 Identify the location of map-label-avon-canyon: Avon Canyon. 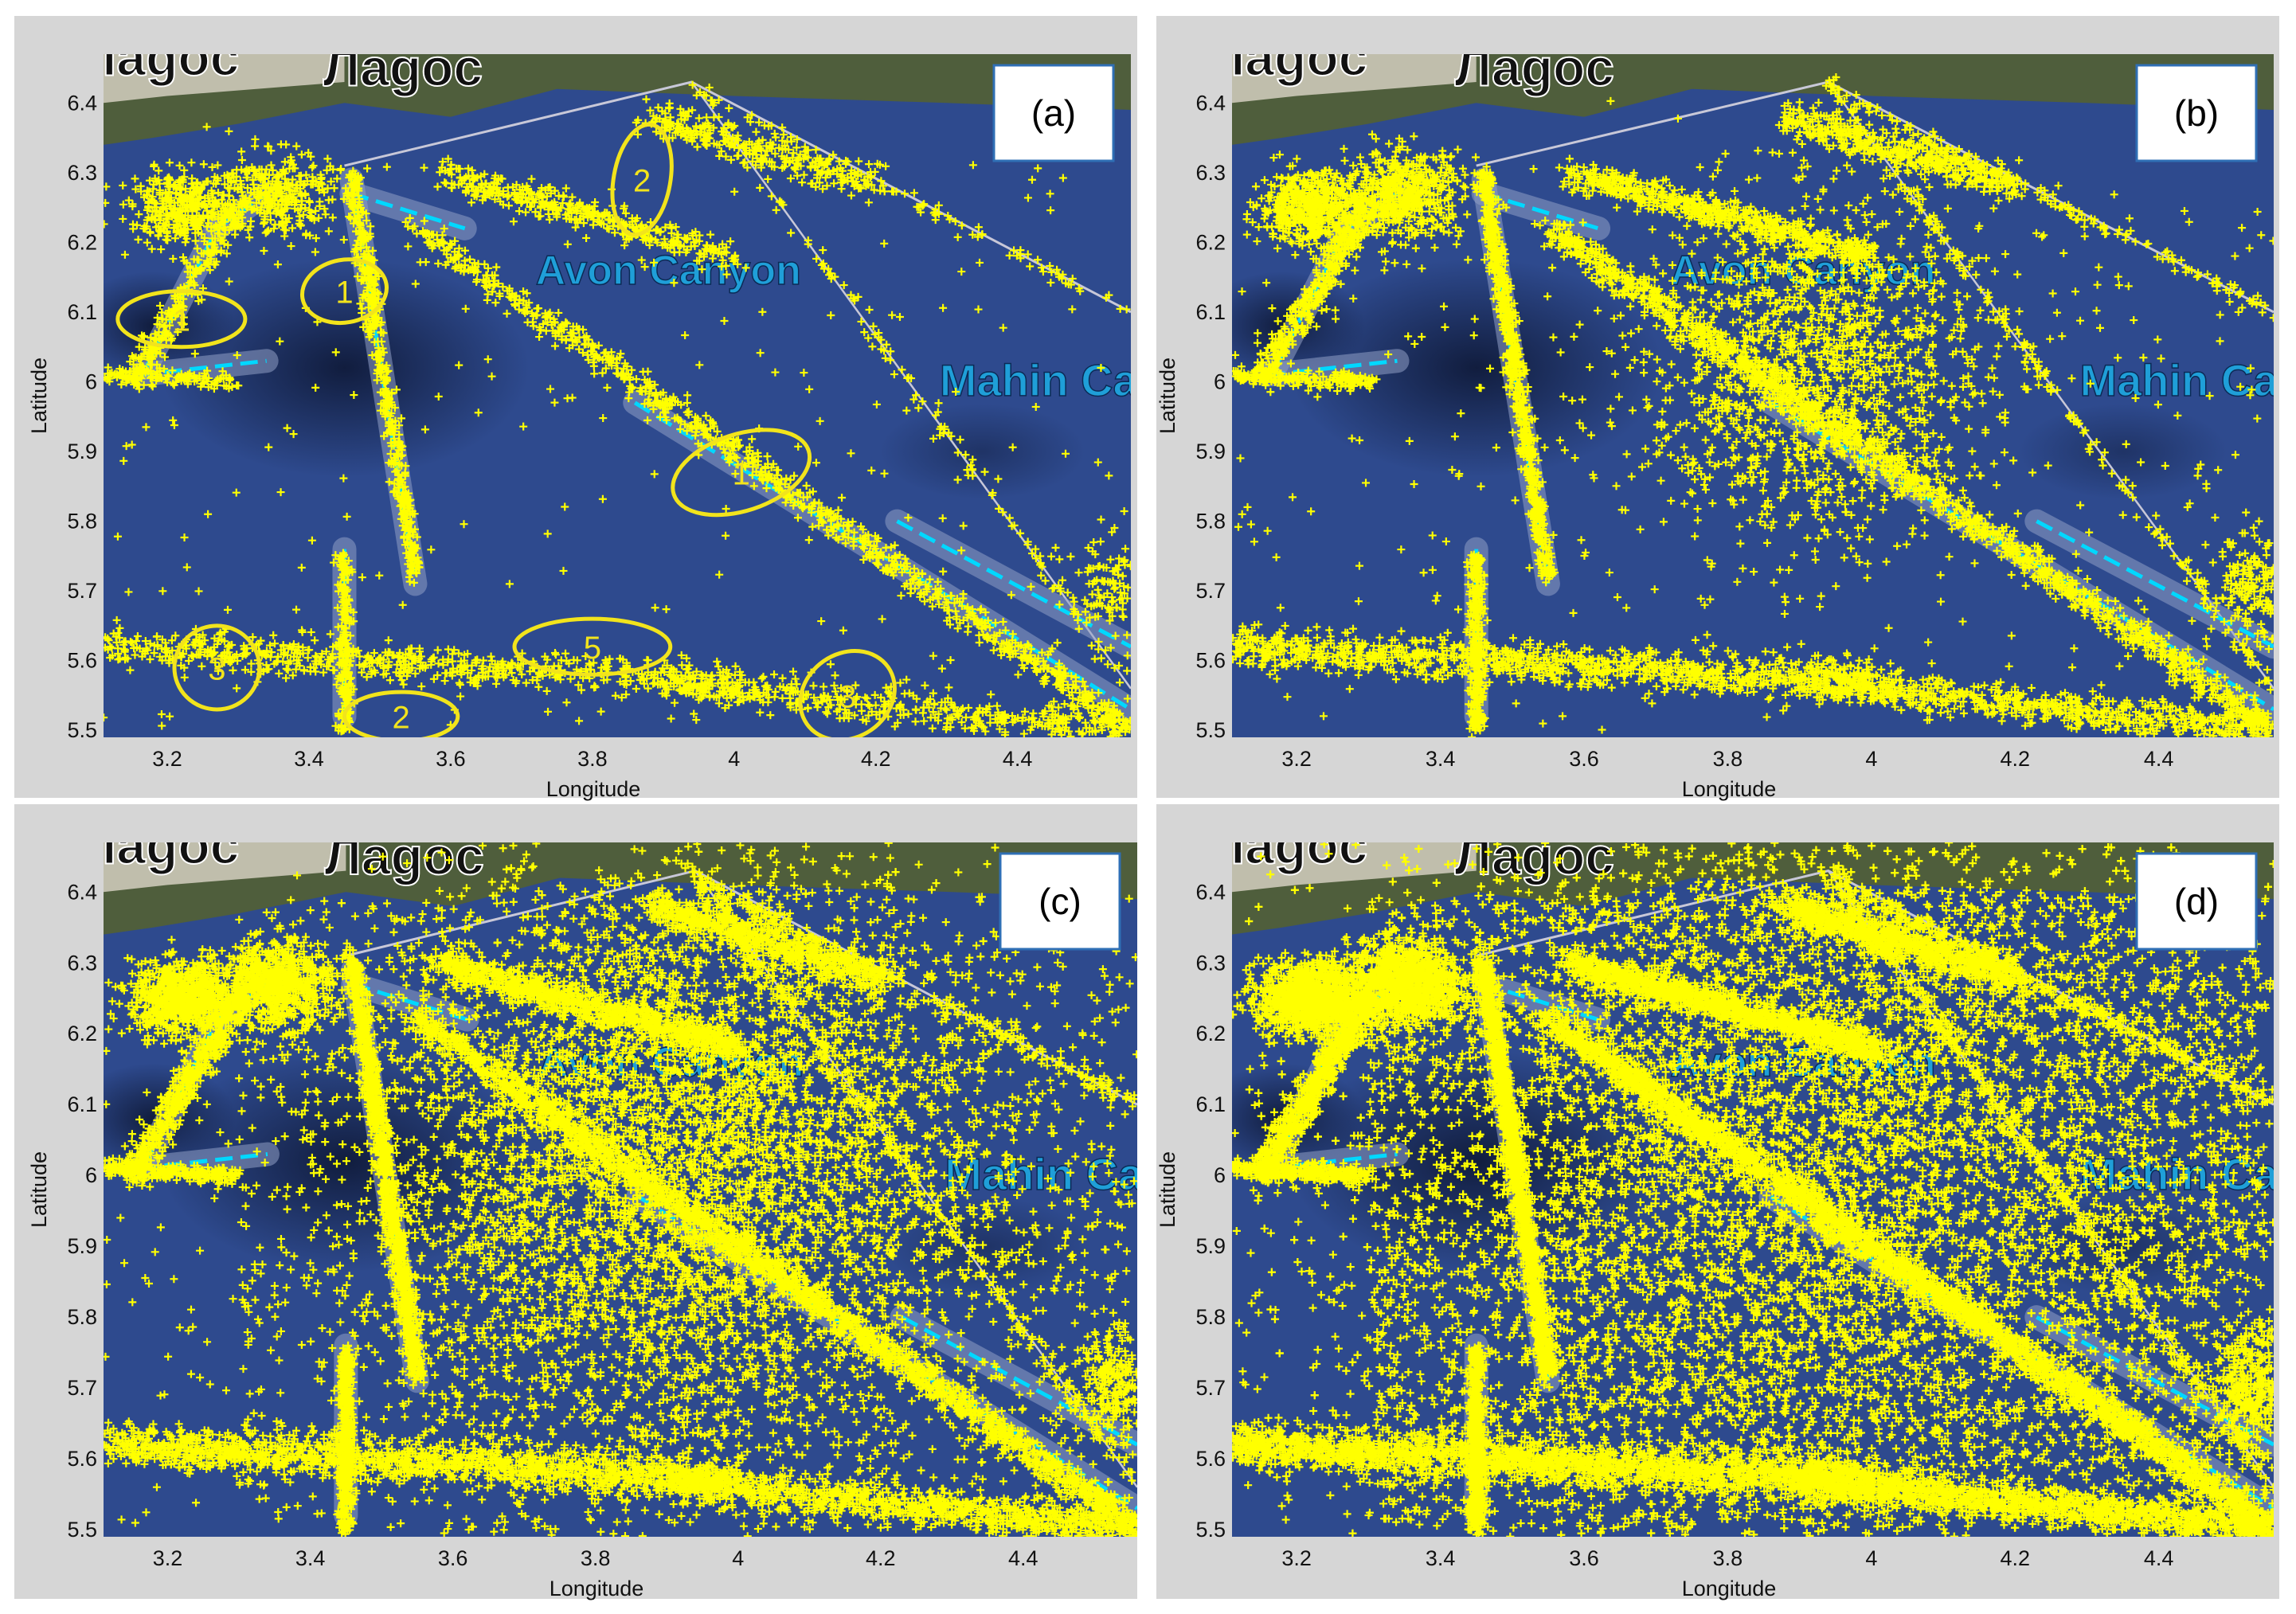
(668, 271).